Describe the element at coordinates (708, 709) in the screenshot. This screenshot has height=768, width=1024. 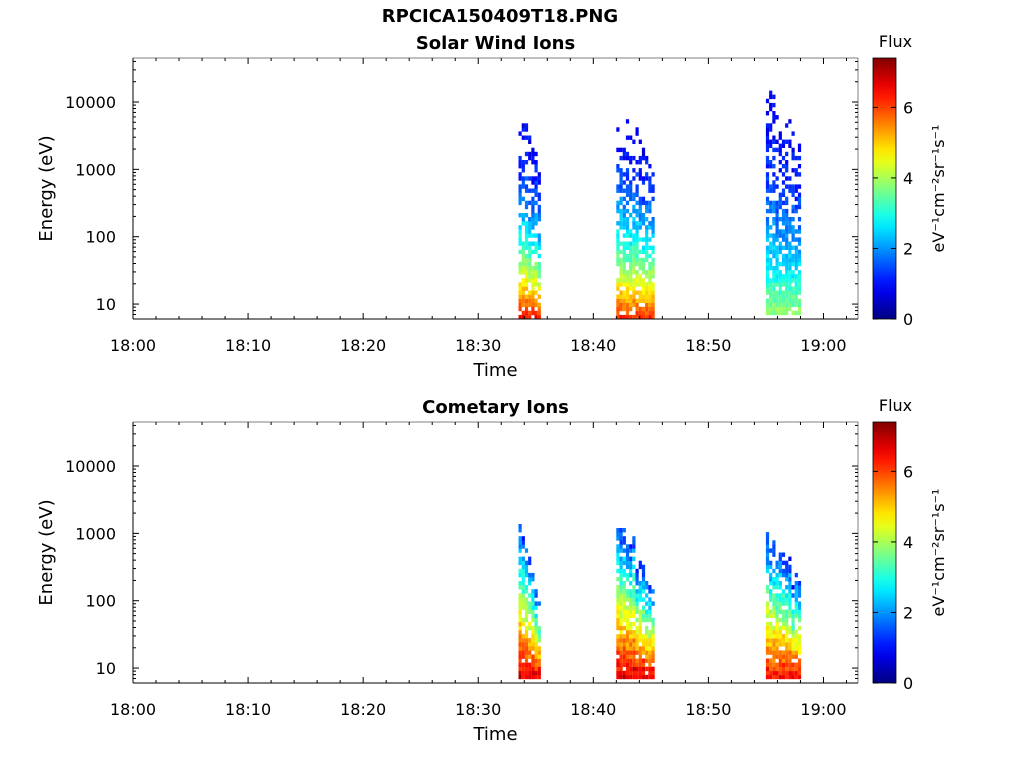
I see `x-tick-label: 18:50` at that location.